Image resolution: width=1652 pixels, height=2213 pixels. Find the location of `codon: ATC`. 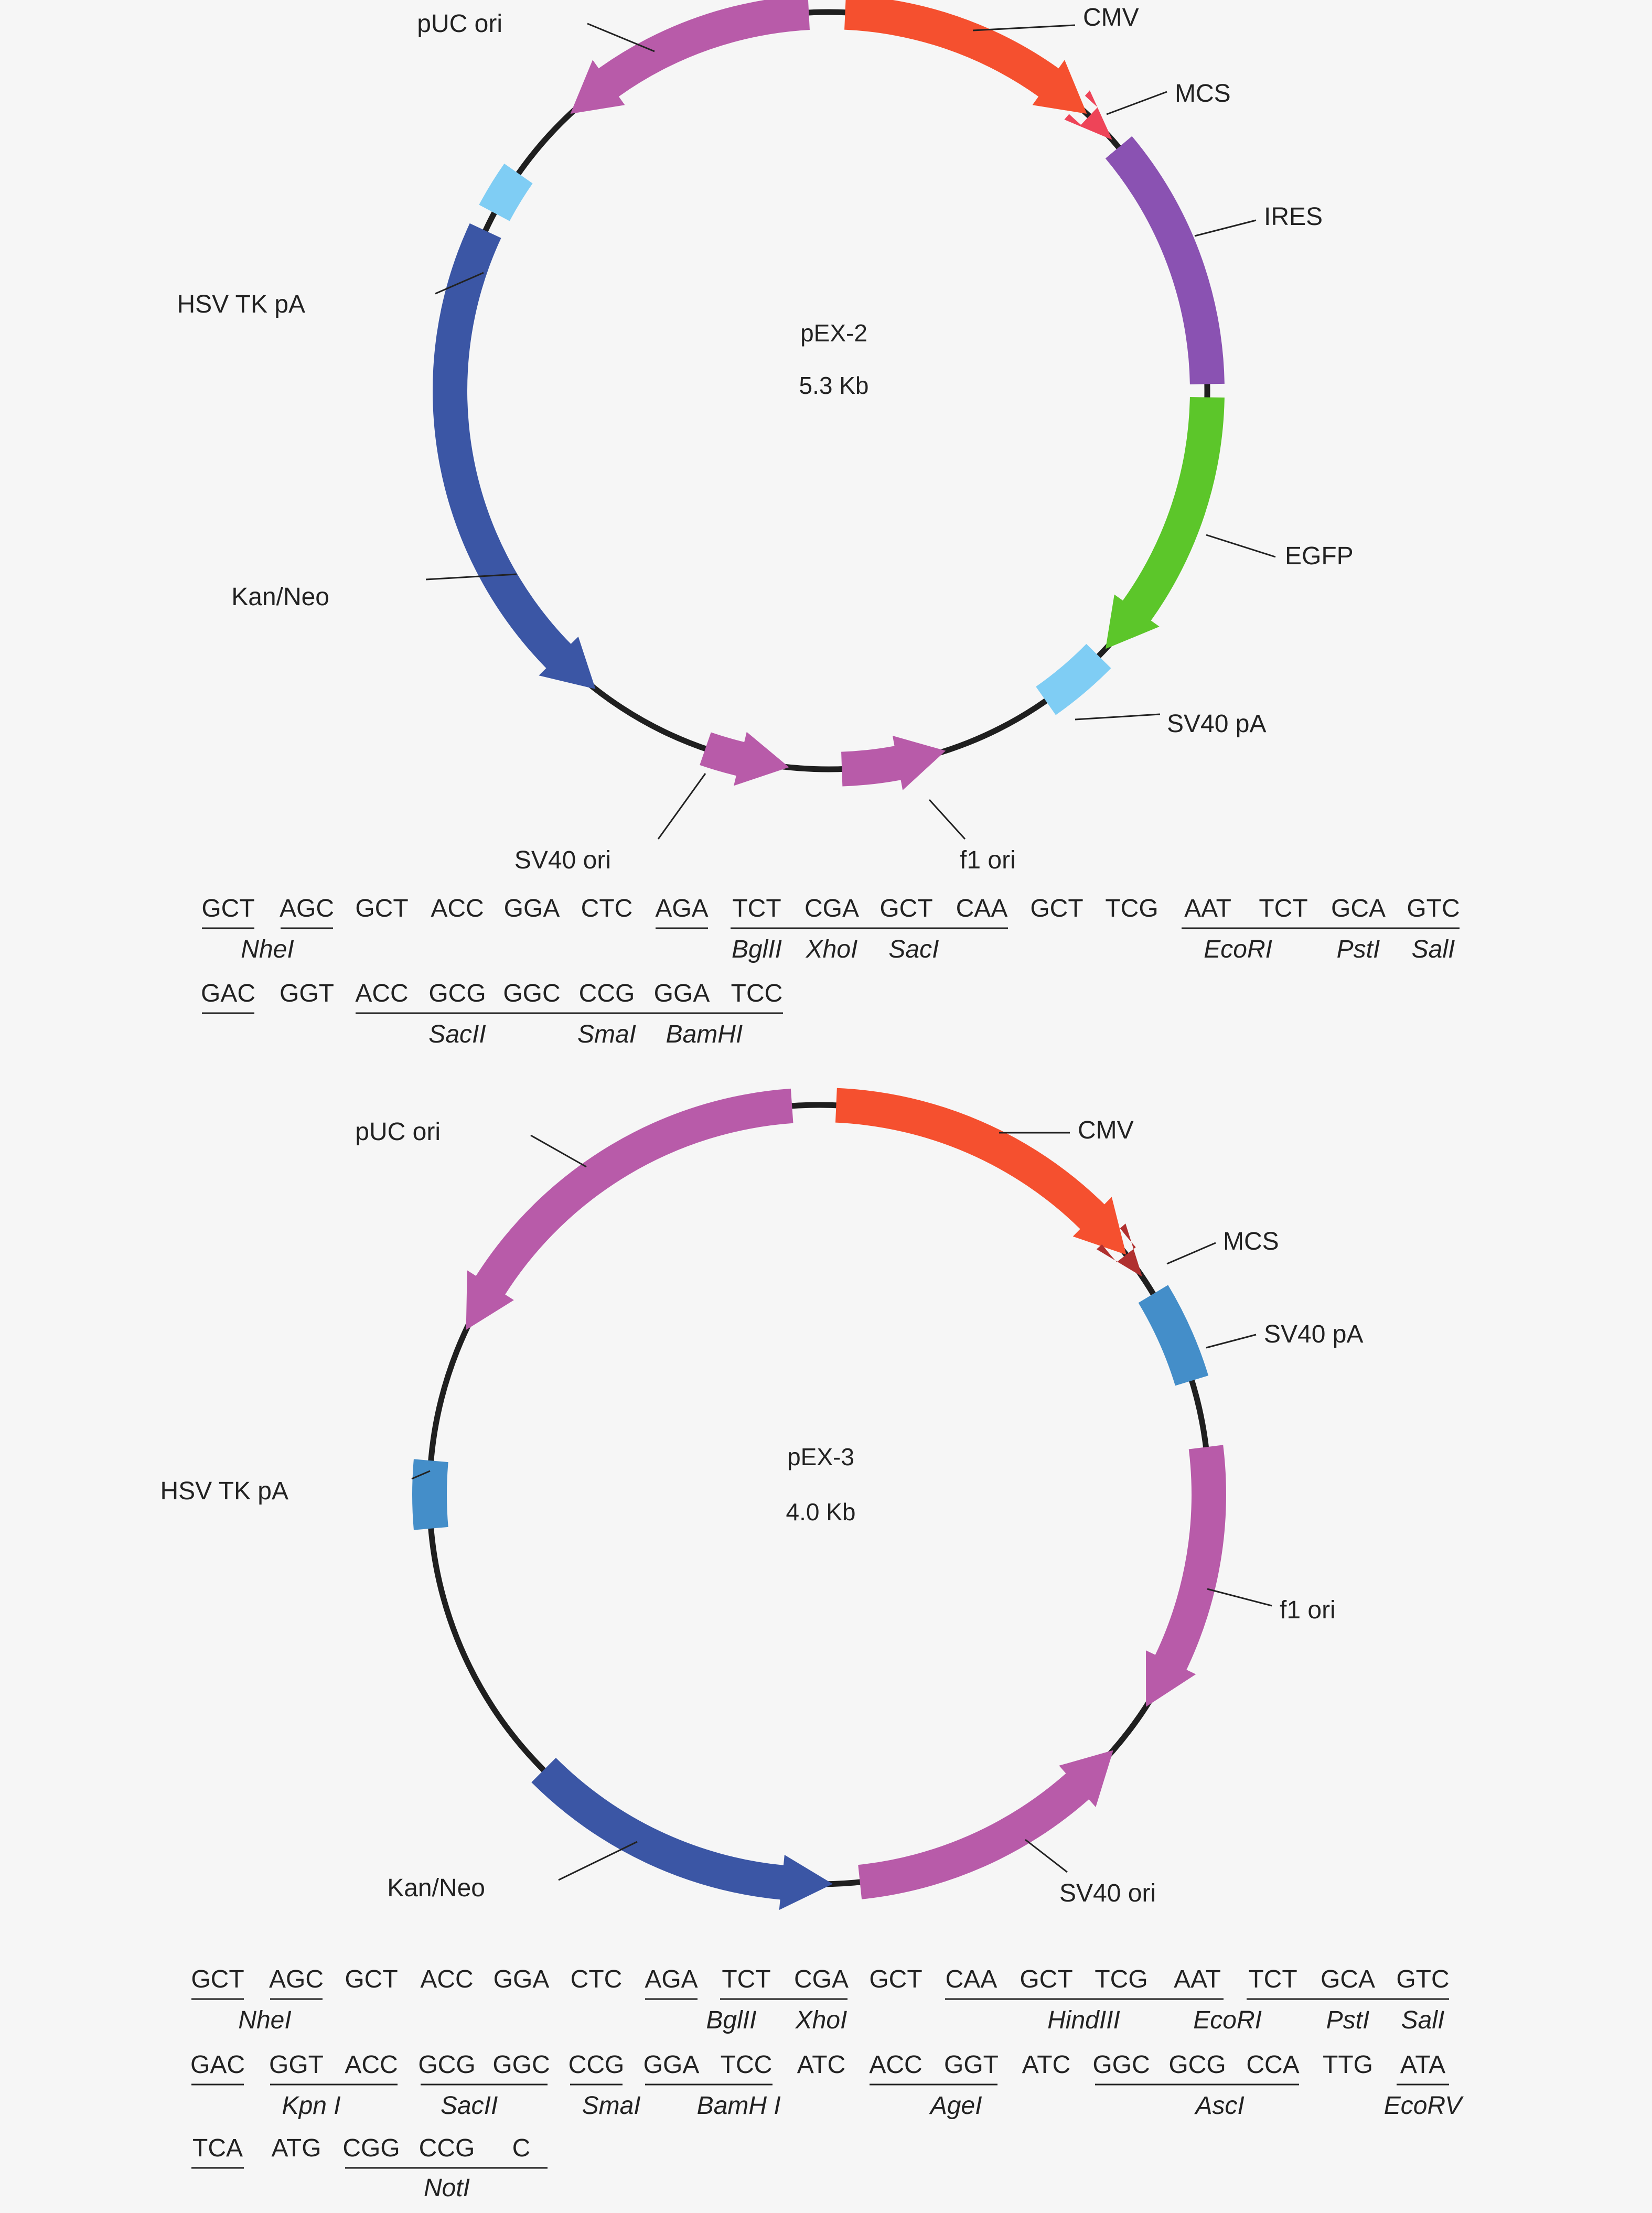

codon: ATC is located at coordinates (821, 2065).